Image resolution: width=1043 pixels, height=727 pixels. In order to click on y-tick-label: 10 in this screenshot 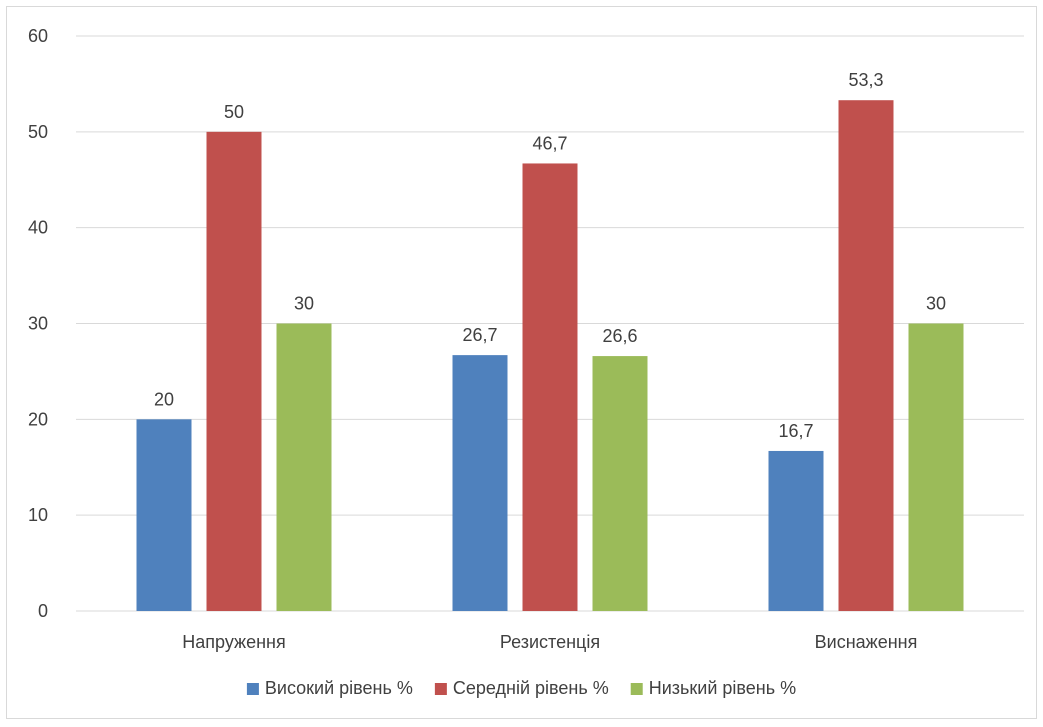, I will do `click(38, 515)`.